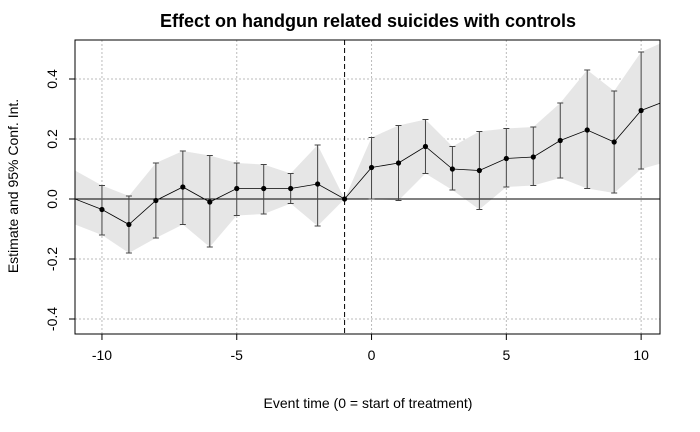  What do you see at coordinates (506, 355) in the screenshot?
I see `x-tick-label: 5` at bounding box center [506, 355].